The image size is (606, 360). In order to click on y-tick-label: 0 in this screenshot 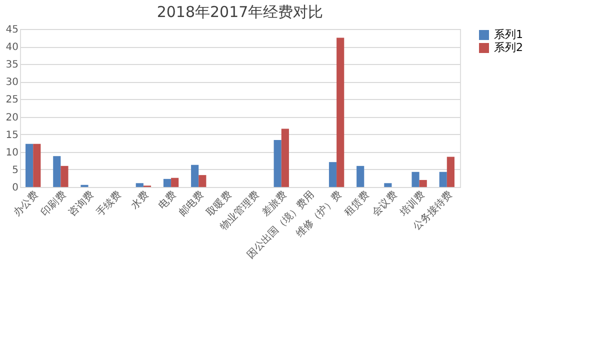, I will do `click(15, 188)`.